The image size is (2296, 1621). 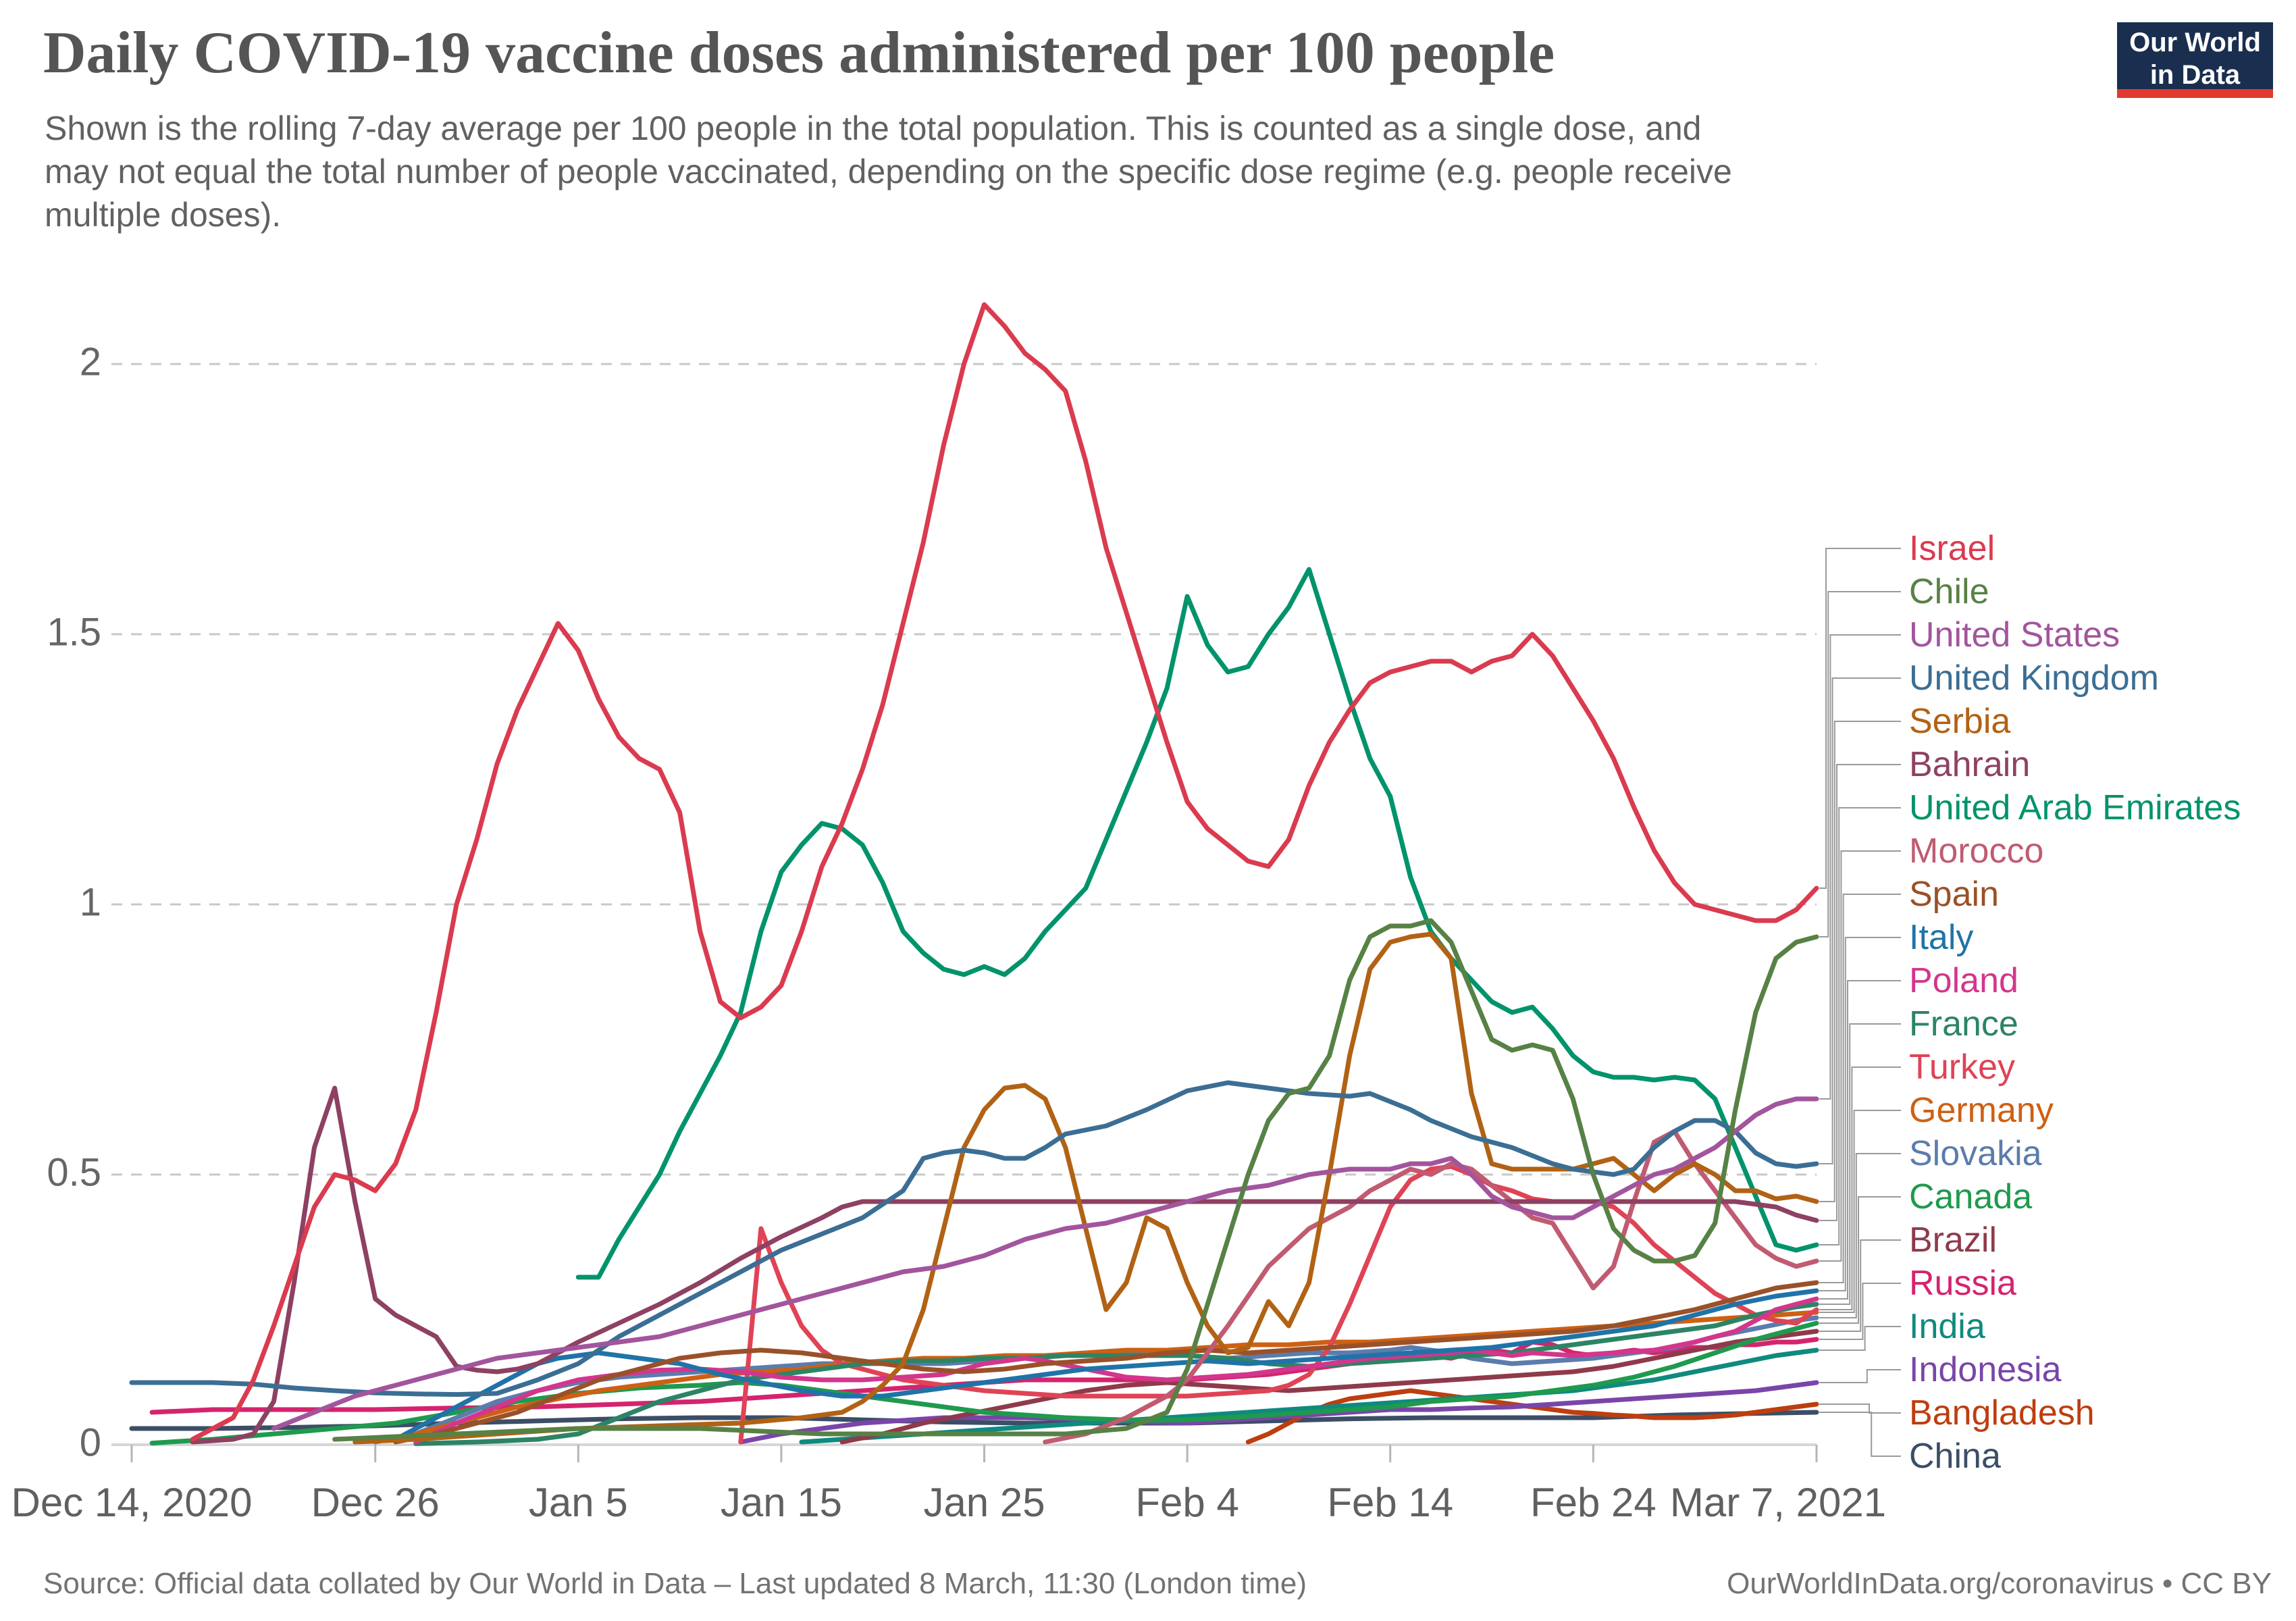 I want to click on x-tick-label-dec-26: Dec 26, so click(x=375, y=1502).